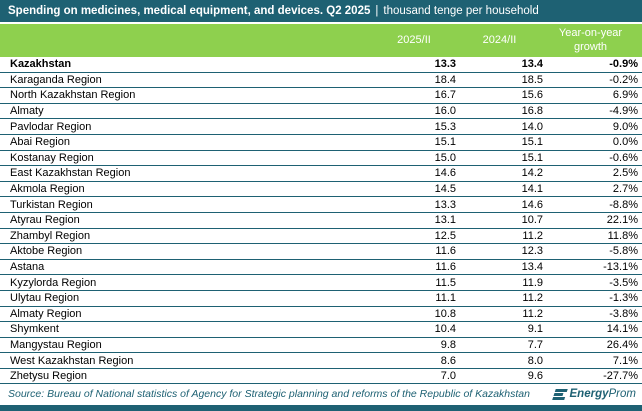 This screenshot has width=642, height=411. Describe the element at coordinates (589, 394) in the screenshot. I see `logo-text-energy: Energy` at that location.